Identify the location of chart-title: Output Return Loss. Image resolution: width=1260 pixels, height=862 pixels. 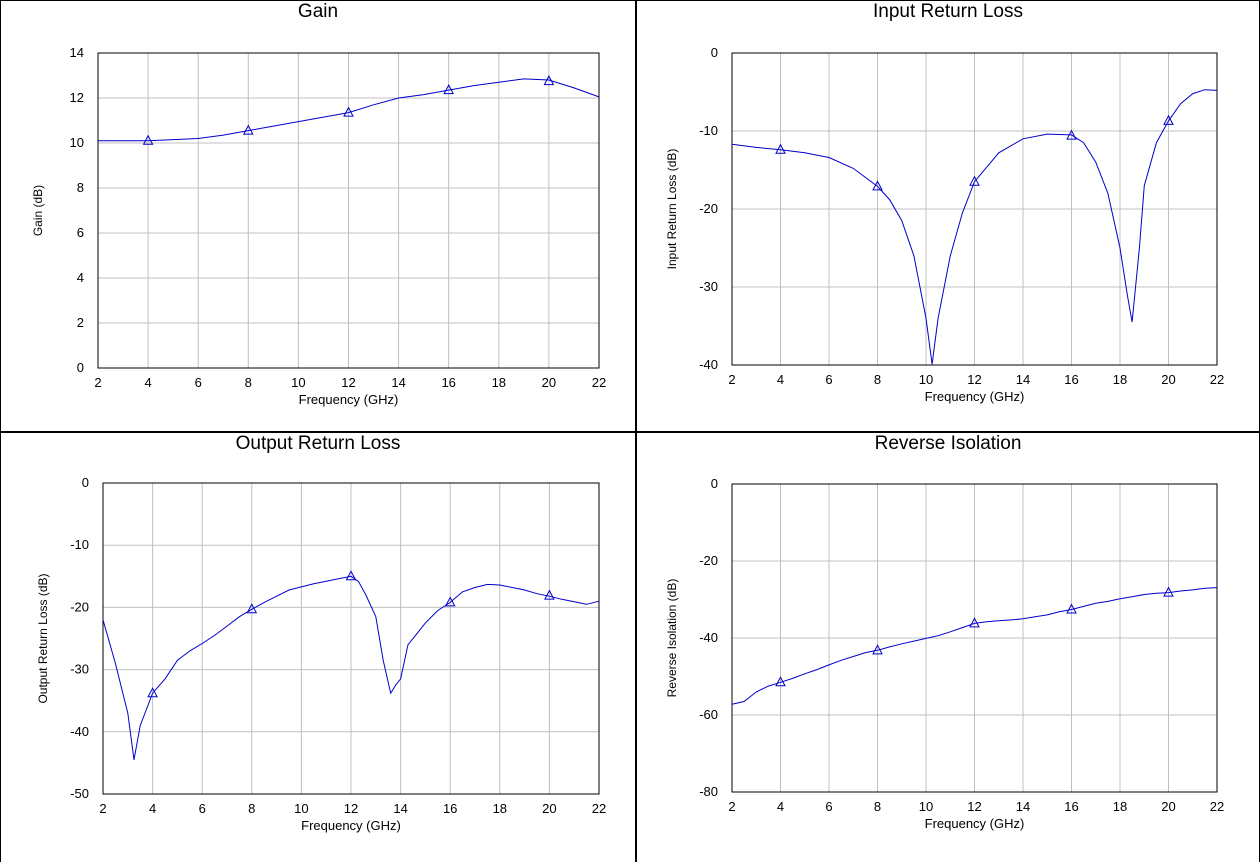
(318, 443).